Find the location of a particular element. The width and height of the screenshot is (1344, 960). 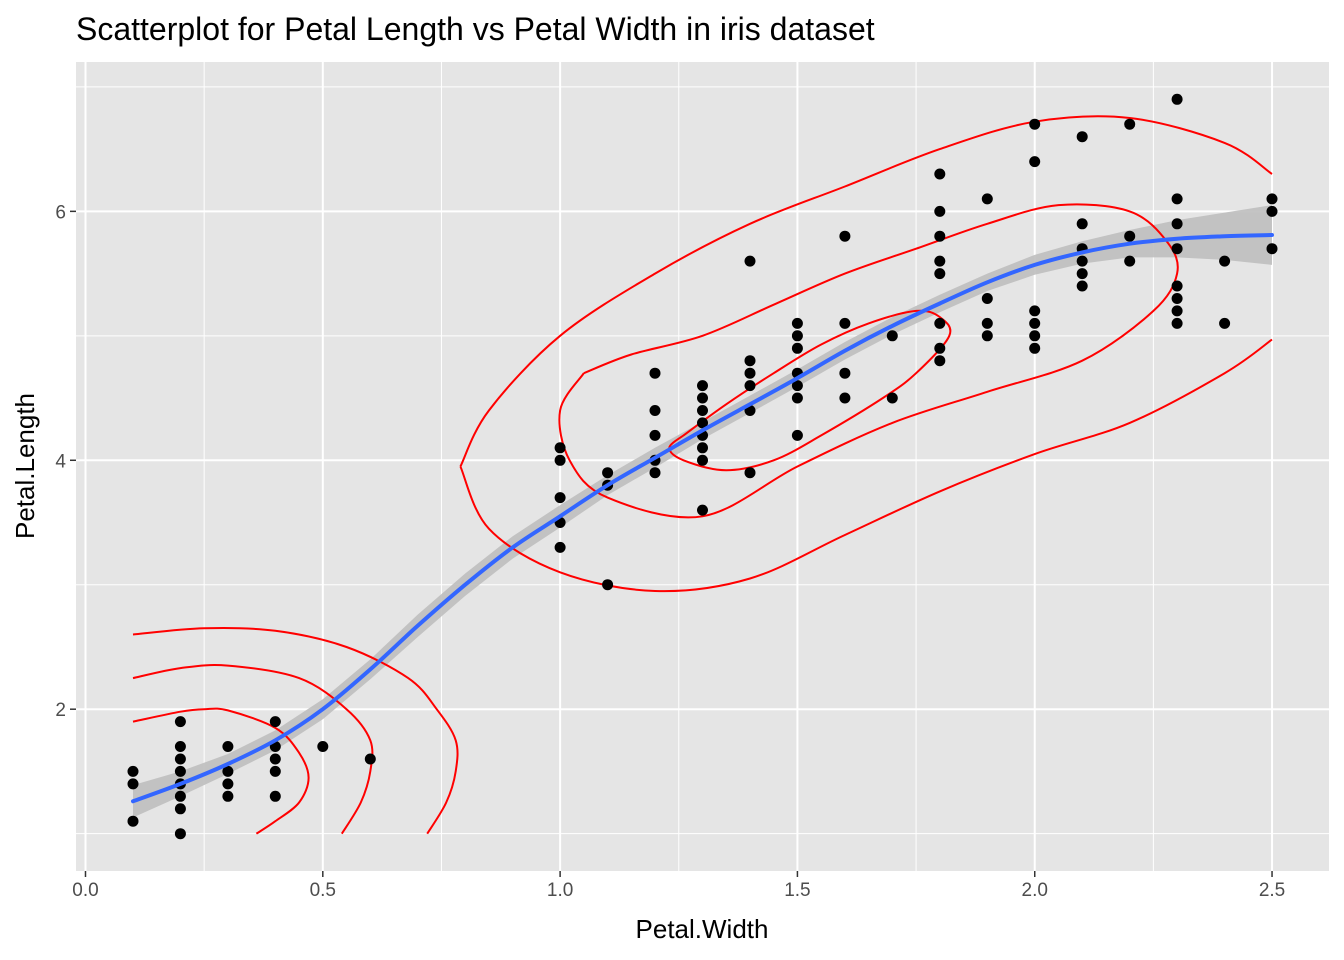

y-tick-label-1: 4 is located at coordinates (60, 461).